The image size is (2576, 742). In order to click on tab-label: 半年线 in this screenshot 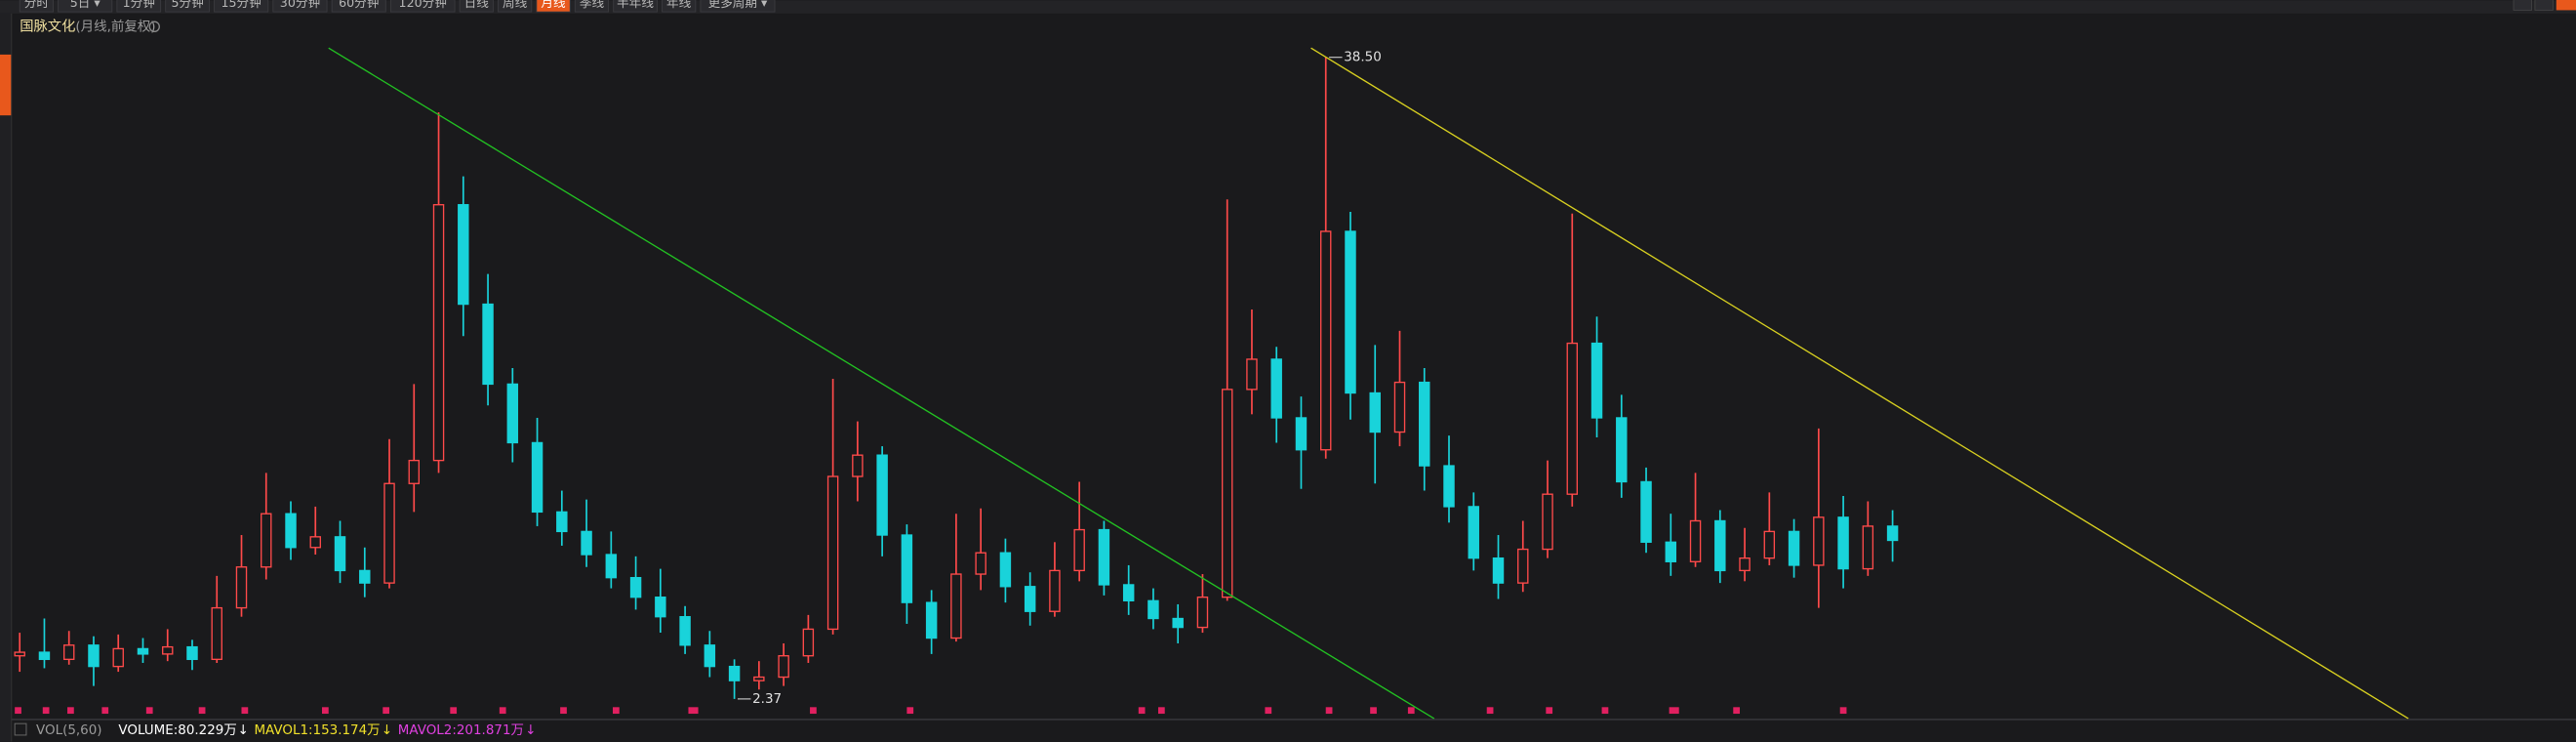, I will do `click(635, 5)`.